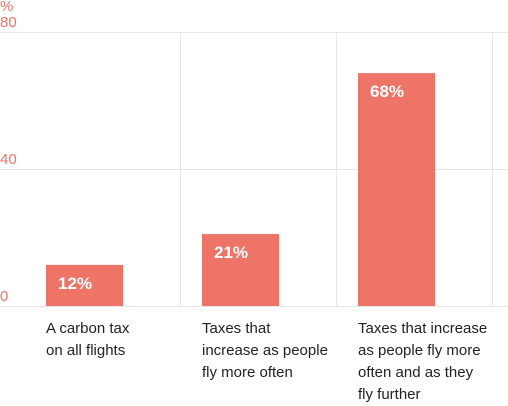 The image size is (508, 406). Describe the element at coordinates (88, 339) in the screenshot. I see `category-label: A carbon tax on all flights` at that location.